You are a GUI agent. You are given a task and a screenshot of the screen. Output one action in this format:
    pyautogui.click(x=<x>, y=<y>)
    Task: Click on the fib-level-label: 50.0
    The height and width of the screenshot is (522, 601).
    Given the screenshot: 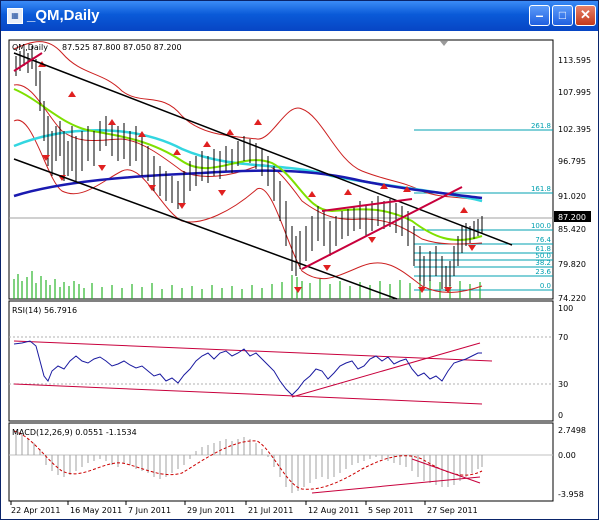 What is the action you would take?
    pyautogui.click(x=543, y=256)
    